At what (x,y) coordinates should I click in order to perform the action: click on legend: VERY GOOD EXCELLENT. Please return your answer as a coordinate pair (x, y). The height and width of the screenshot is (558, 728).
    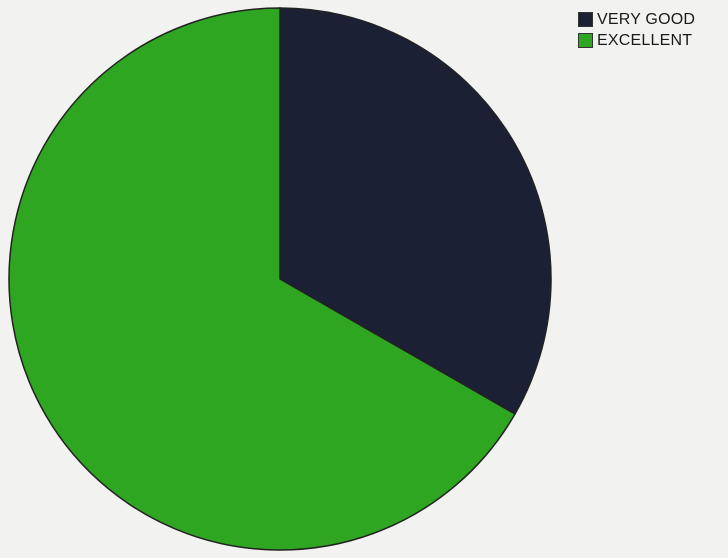
    Looking at the image, I should click on (653, 30).